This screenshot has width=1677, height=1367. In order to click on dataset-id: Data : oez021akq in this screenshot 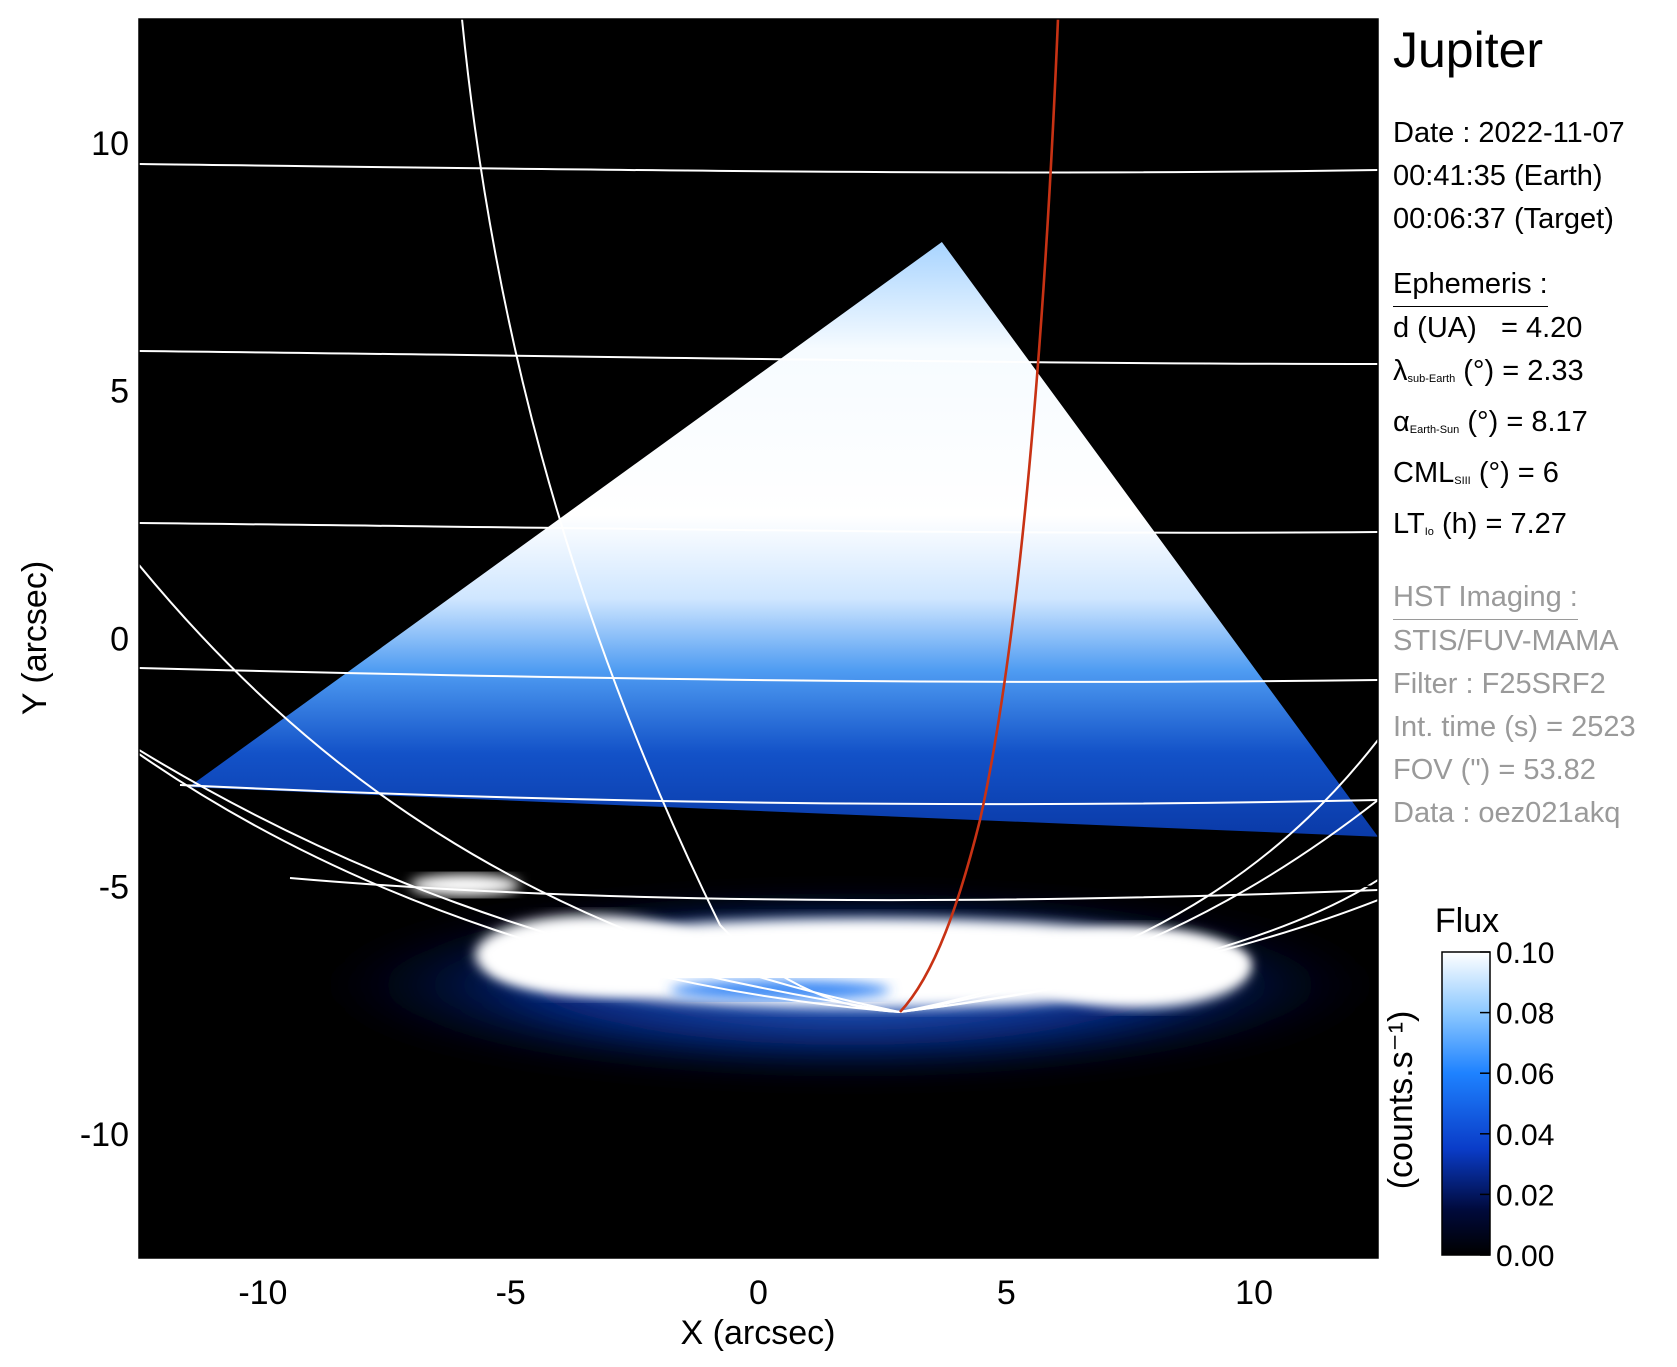, I will do `click(1507, 813)`.